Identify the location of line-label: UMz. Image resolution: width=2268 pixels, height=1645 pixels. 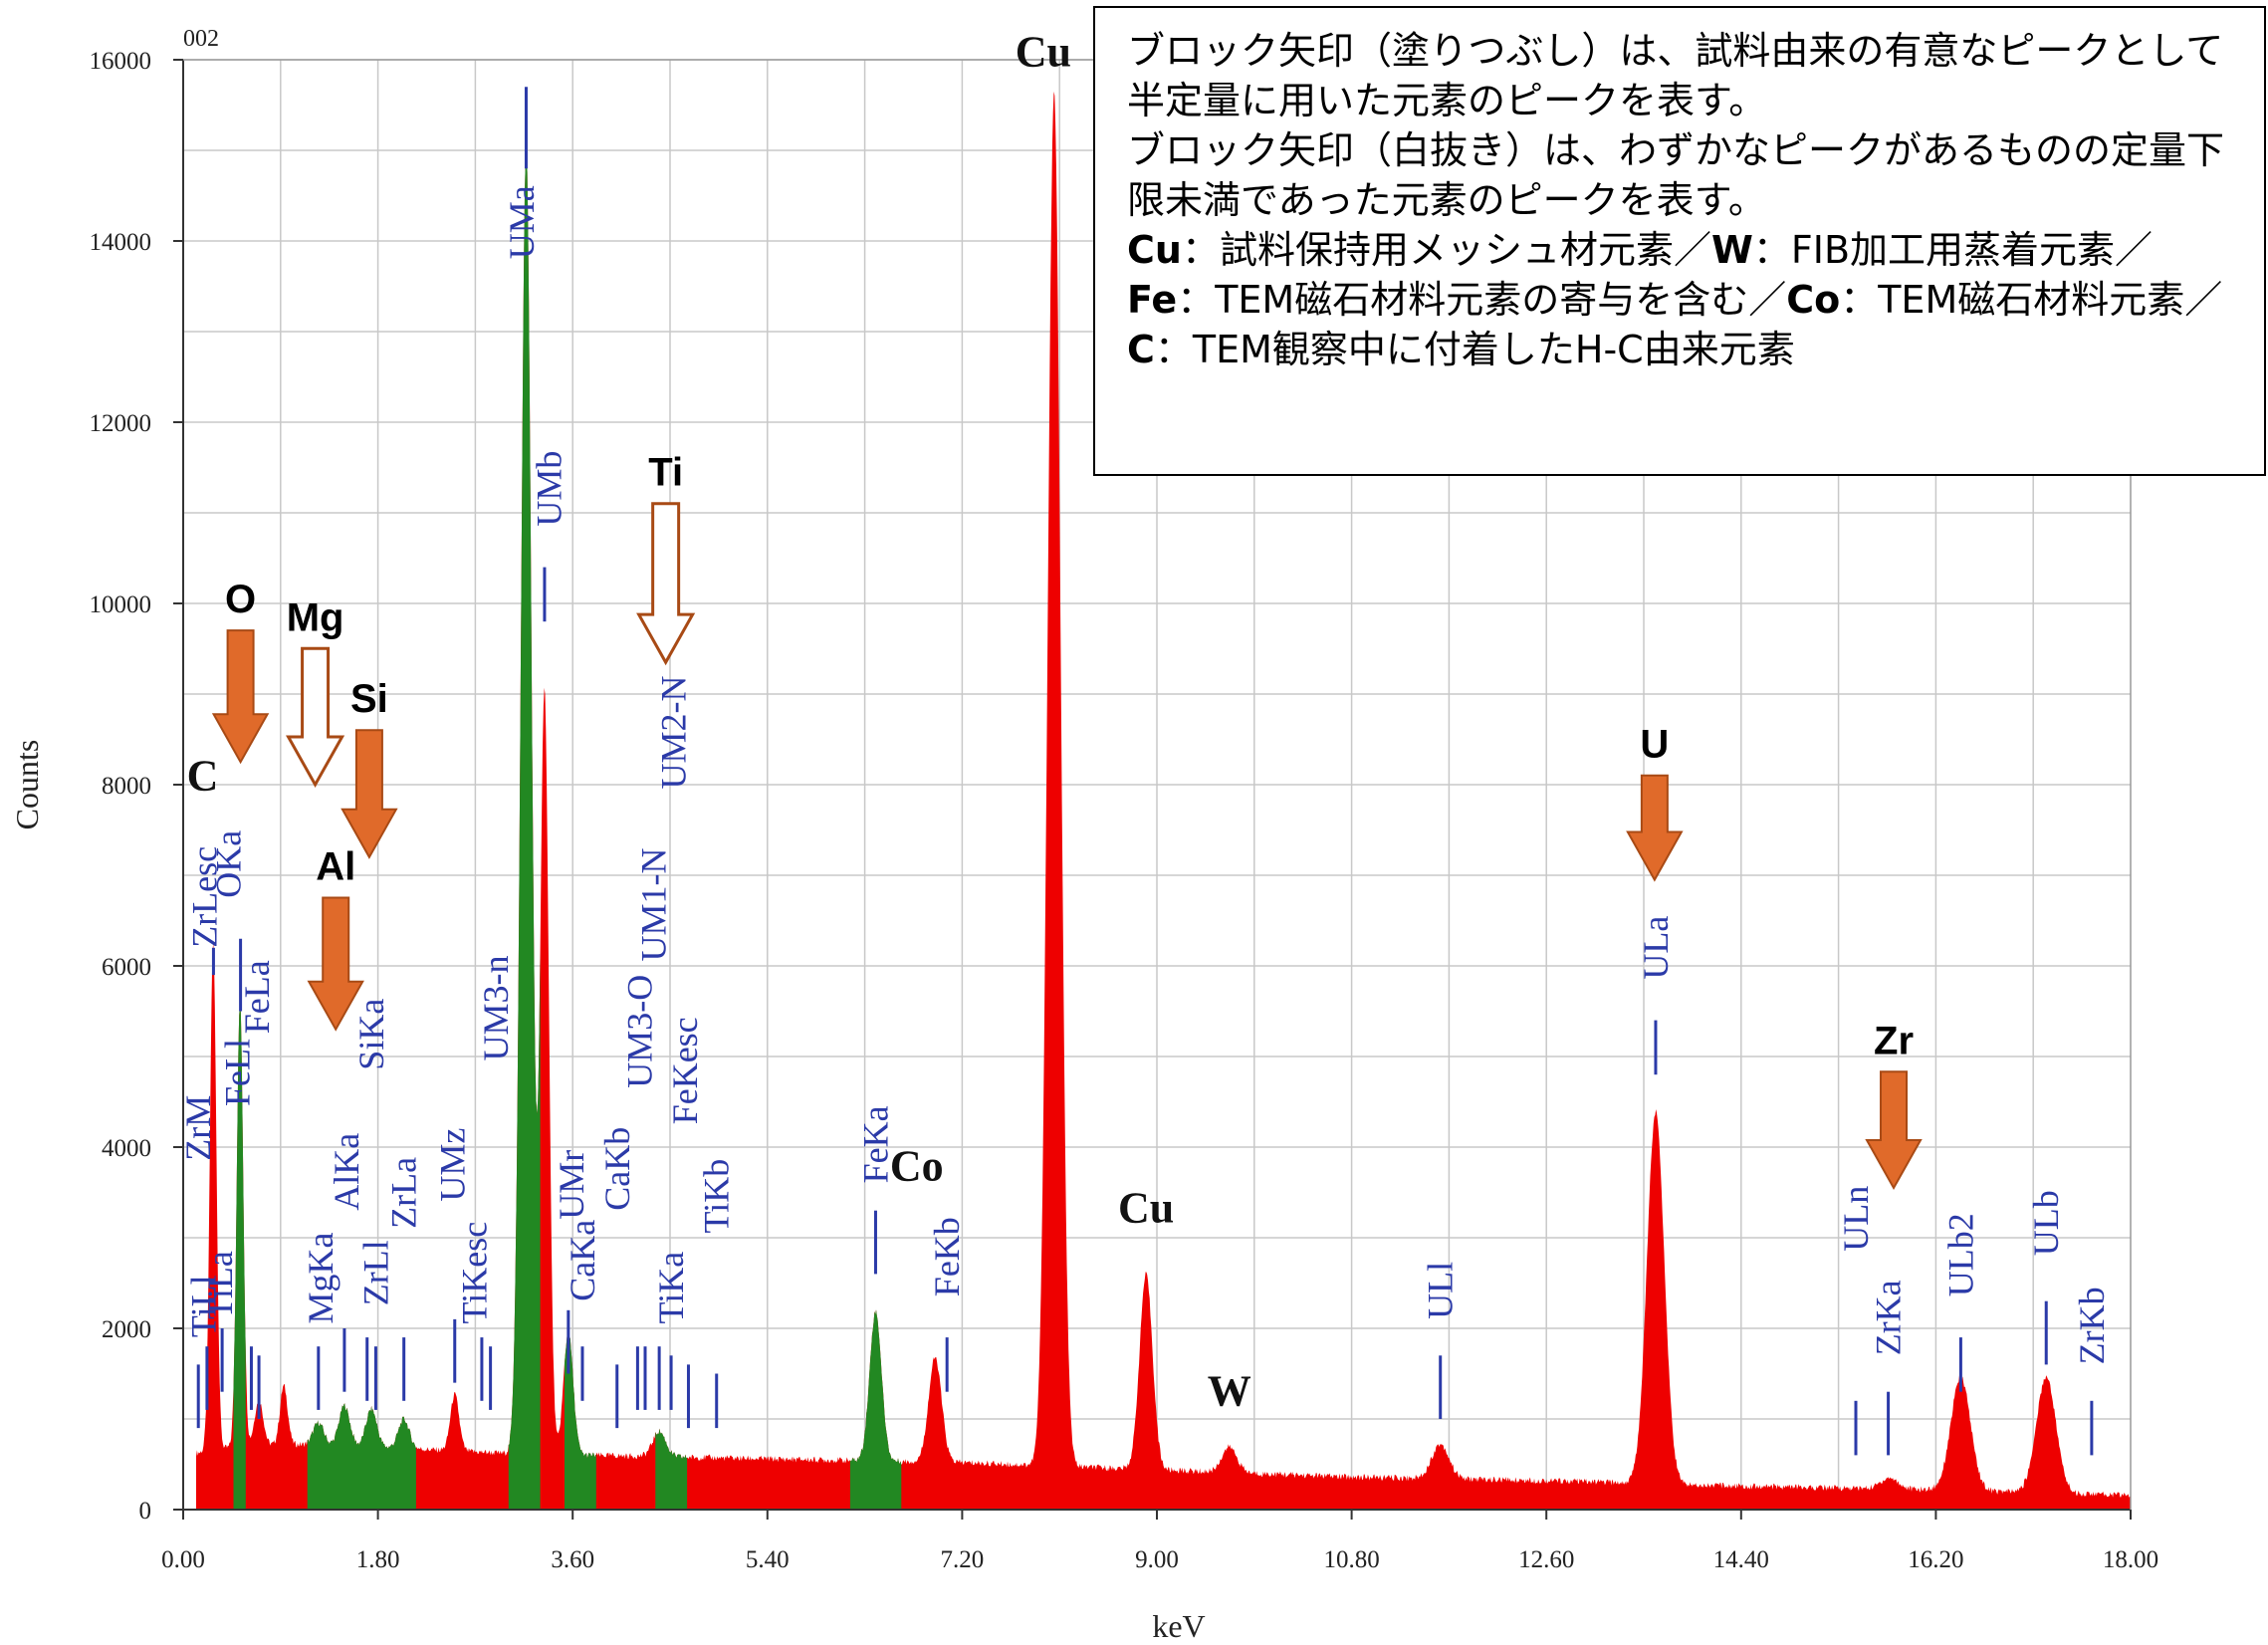
(453, 1165).